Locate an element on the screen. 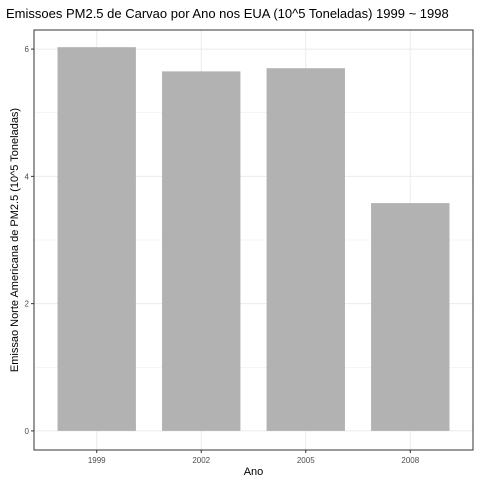 This screenshot has width=480, height=480. x-tick-label: 2008 is located at coordinates (410, 460).